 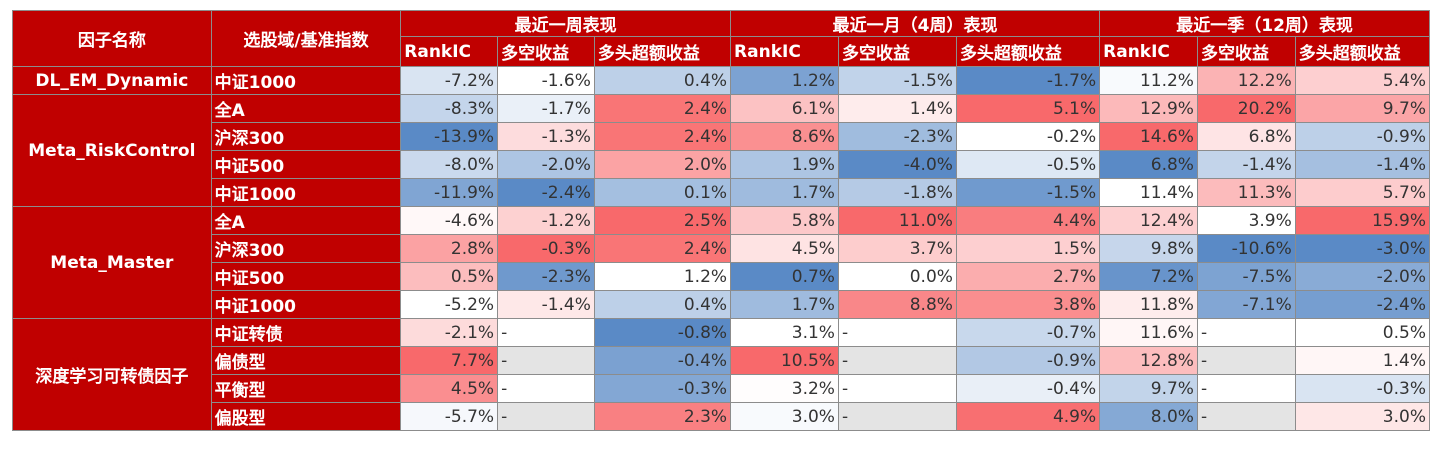 I want to click on value-cell: -4.0%, so click(x=897, y=164).